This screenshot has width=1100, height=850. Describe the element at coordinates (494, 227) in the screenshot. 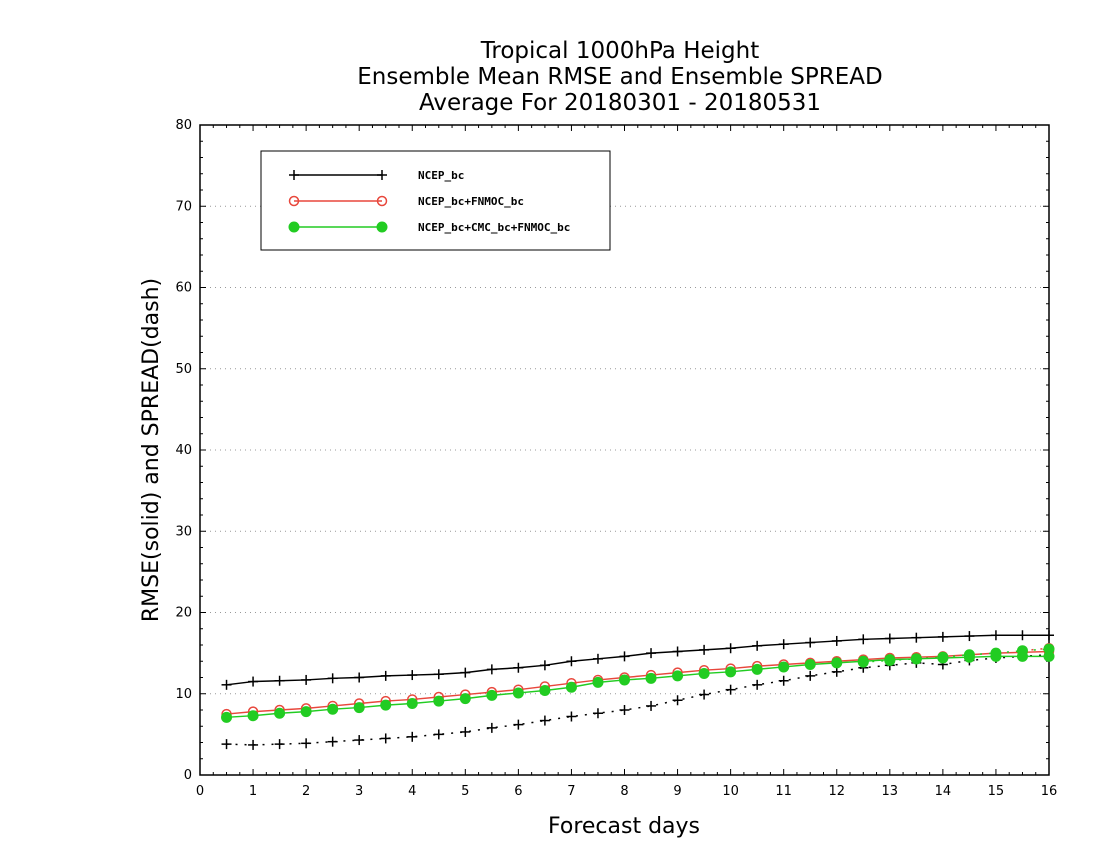

I see `legend-label-2: NCEP_bc+CMC_bc+FNMOC_bc` at that location.